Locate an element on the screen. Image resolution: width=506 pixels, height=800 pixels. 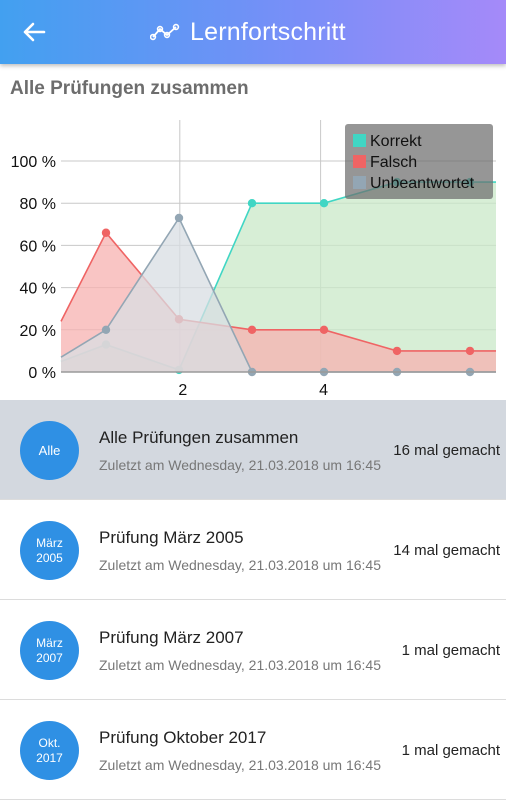
legend-label-korrekt: Korrekt is located at coordinates (396, 141).